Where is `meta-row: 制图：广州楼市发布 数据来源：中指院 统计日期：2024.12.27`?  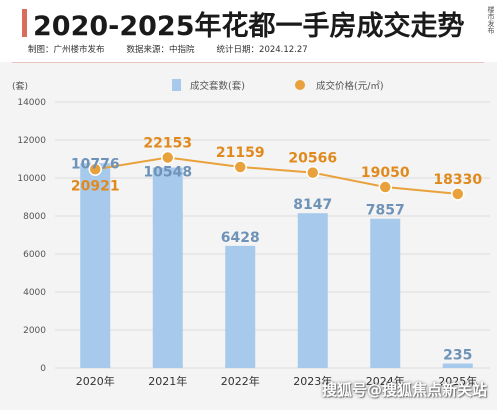 meta-row: 制图：广州楼市发布 数据来源：中指院 统计日期：2024.12.27 is located at coordinates (168, 49).